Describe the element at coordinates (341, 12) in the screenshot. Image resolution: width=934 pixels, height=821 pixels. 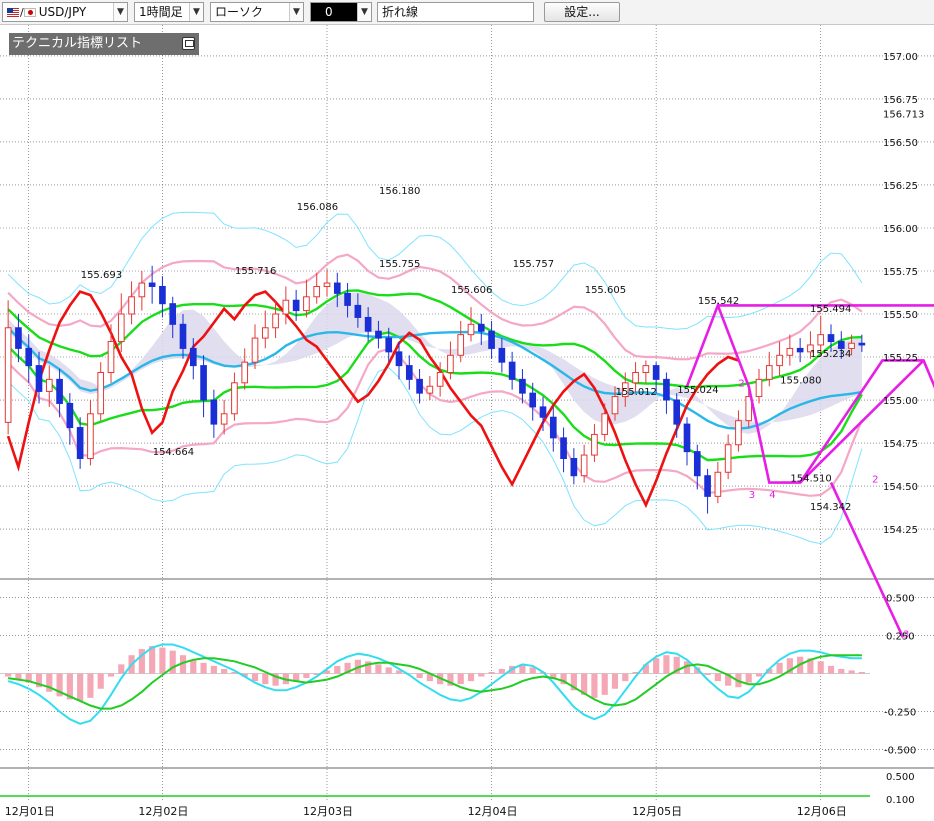
I see `drawing-tool-select: 0 ▼` at that location.